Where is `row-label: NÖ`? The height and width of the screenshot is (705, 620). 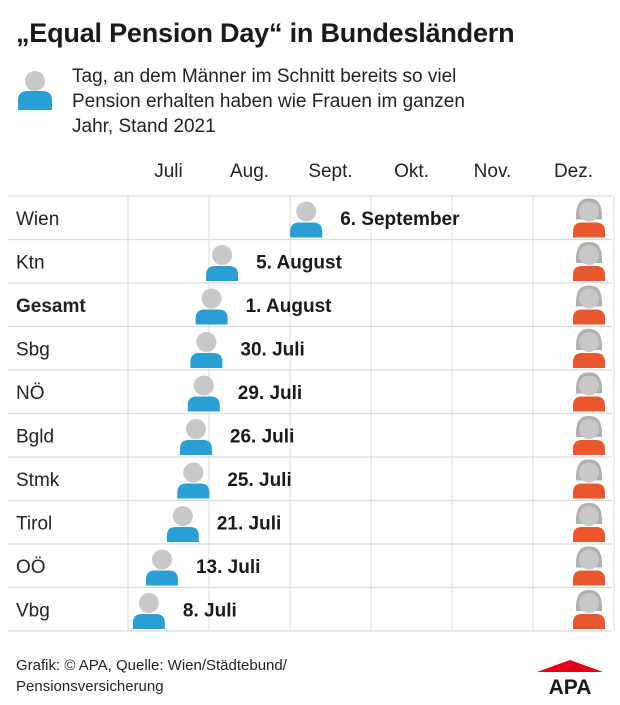
row-label: NÖ is located at coordinates (30, 393).